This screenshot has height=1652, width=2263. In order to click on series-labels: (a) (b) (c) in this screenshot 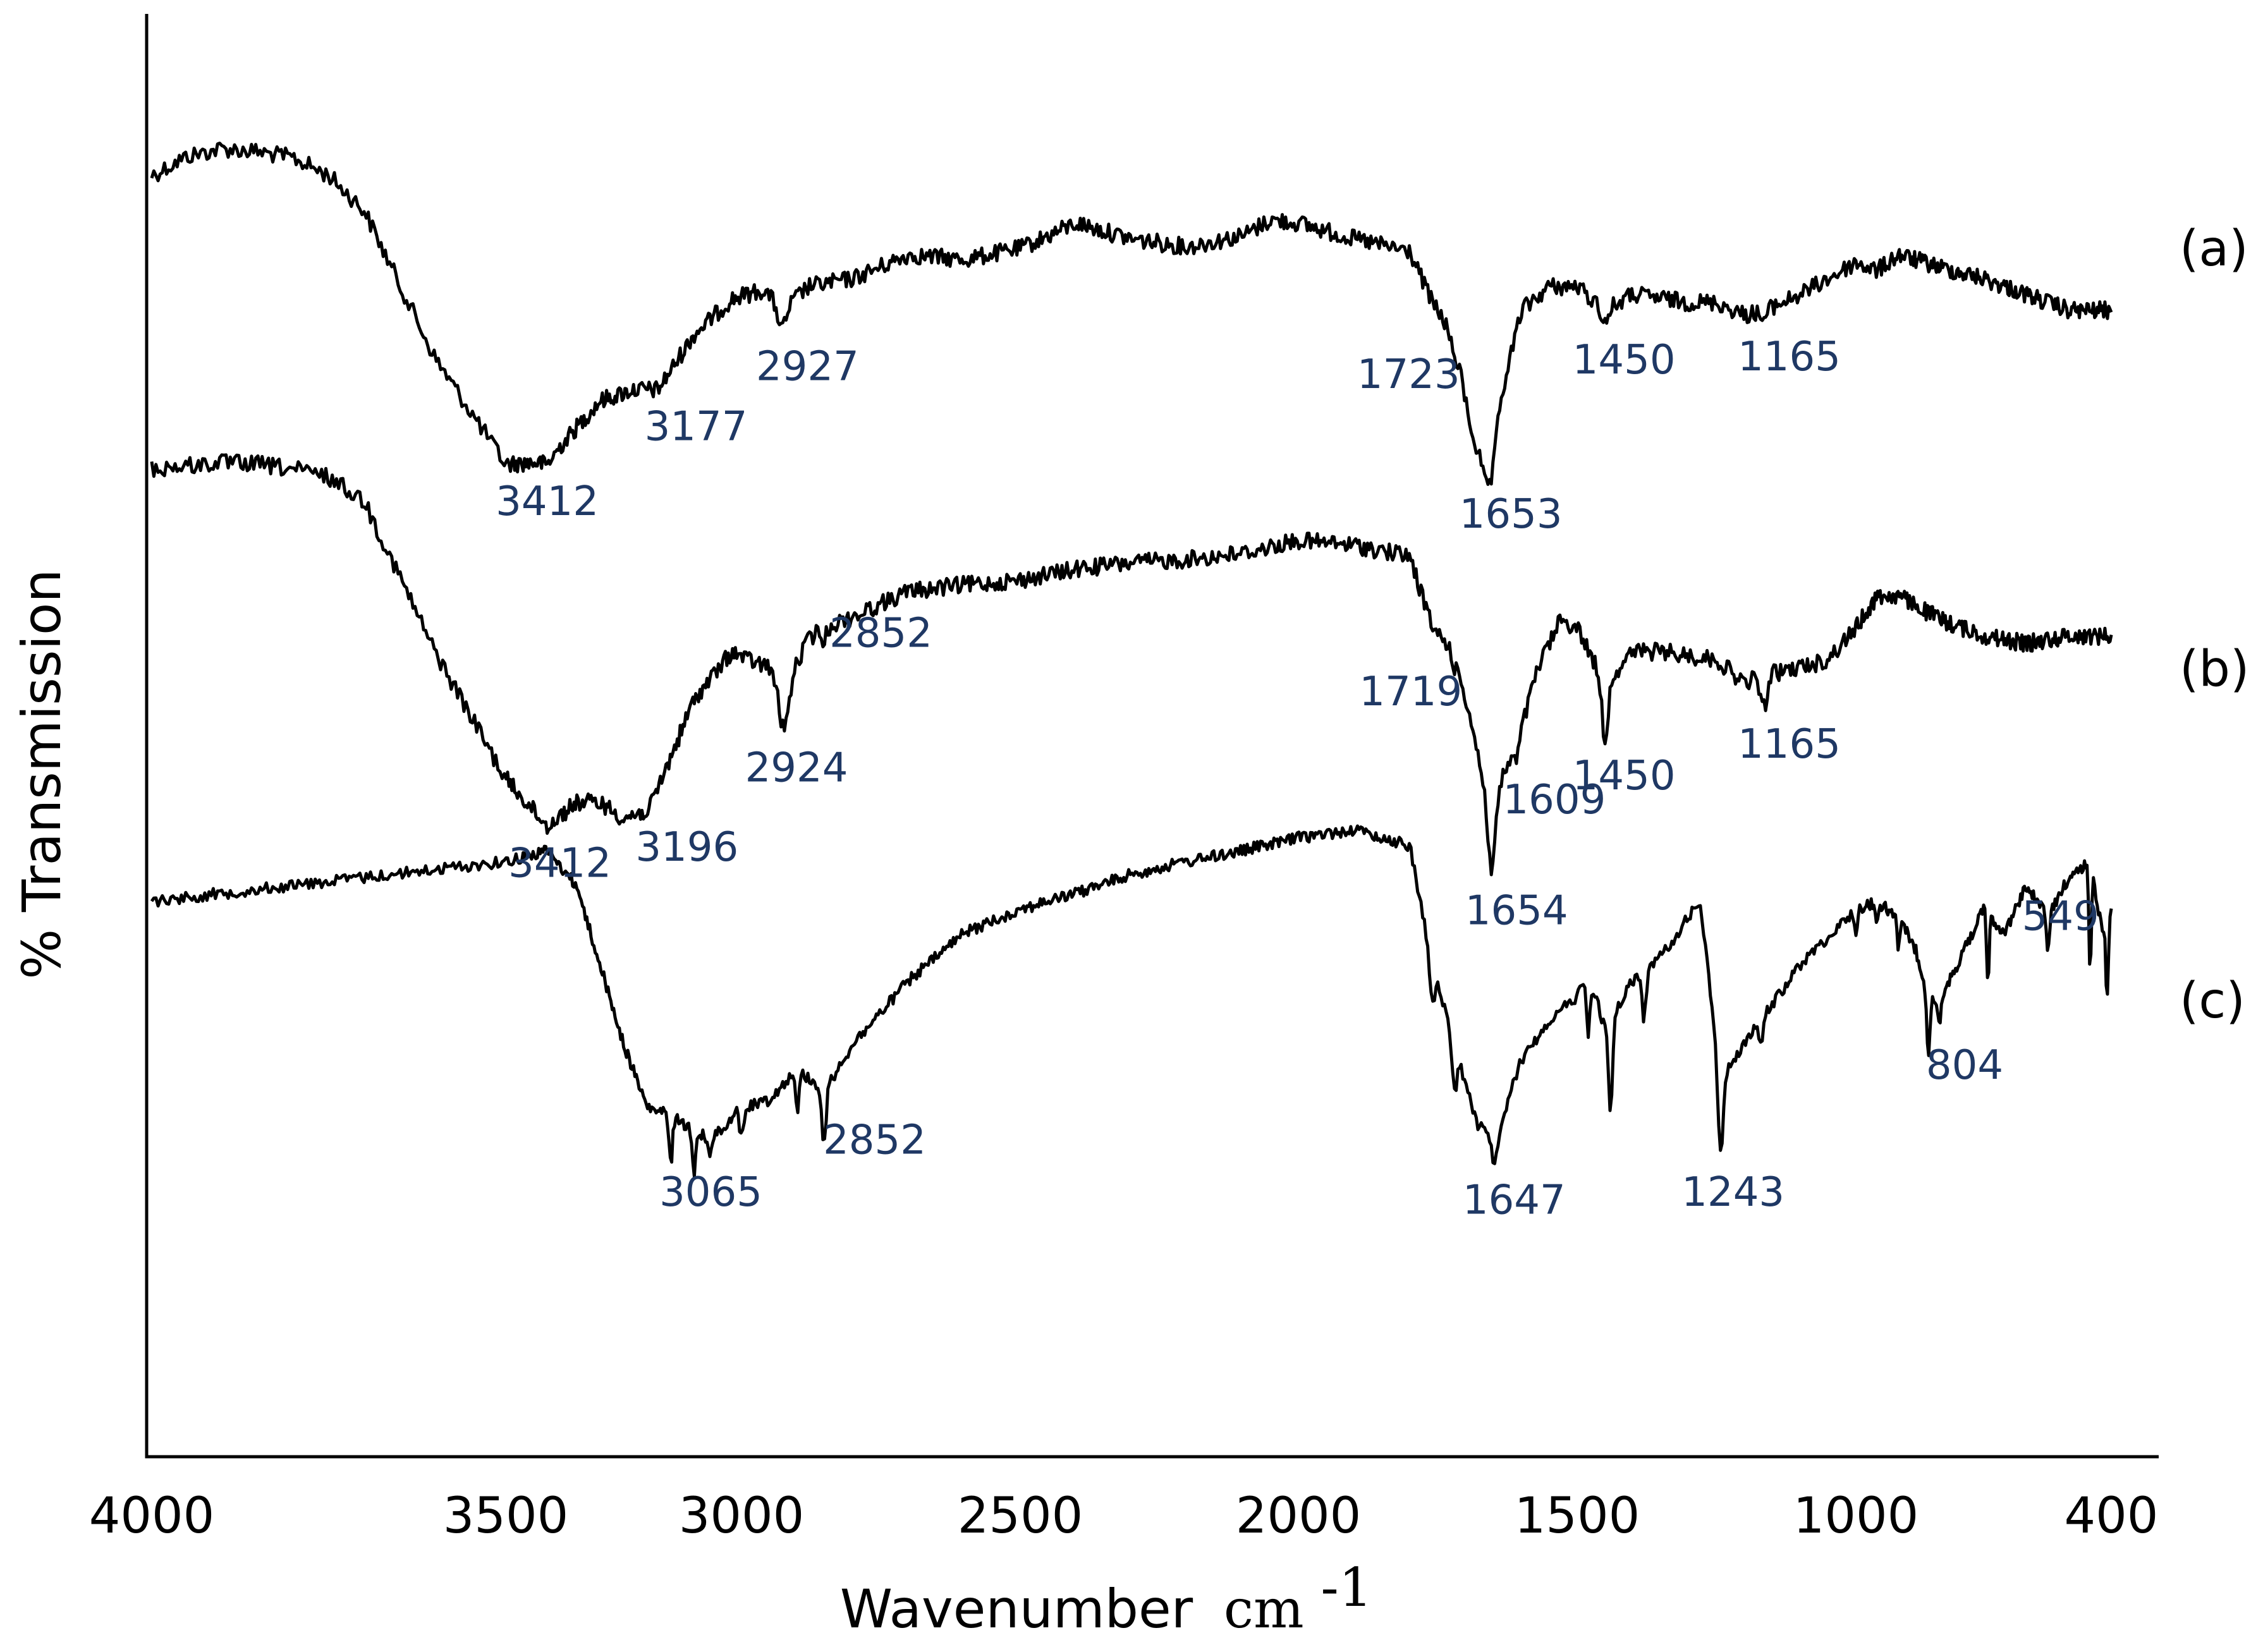, I will do `click(2214, 625)`.